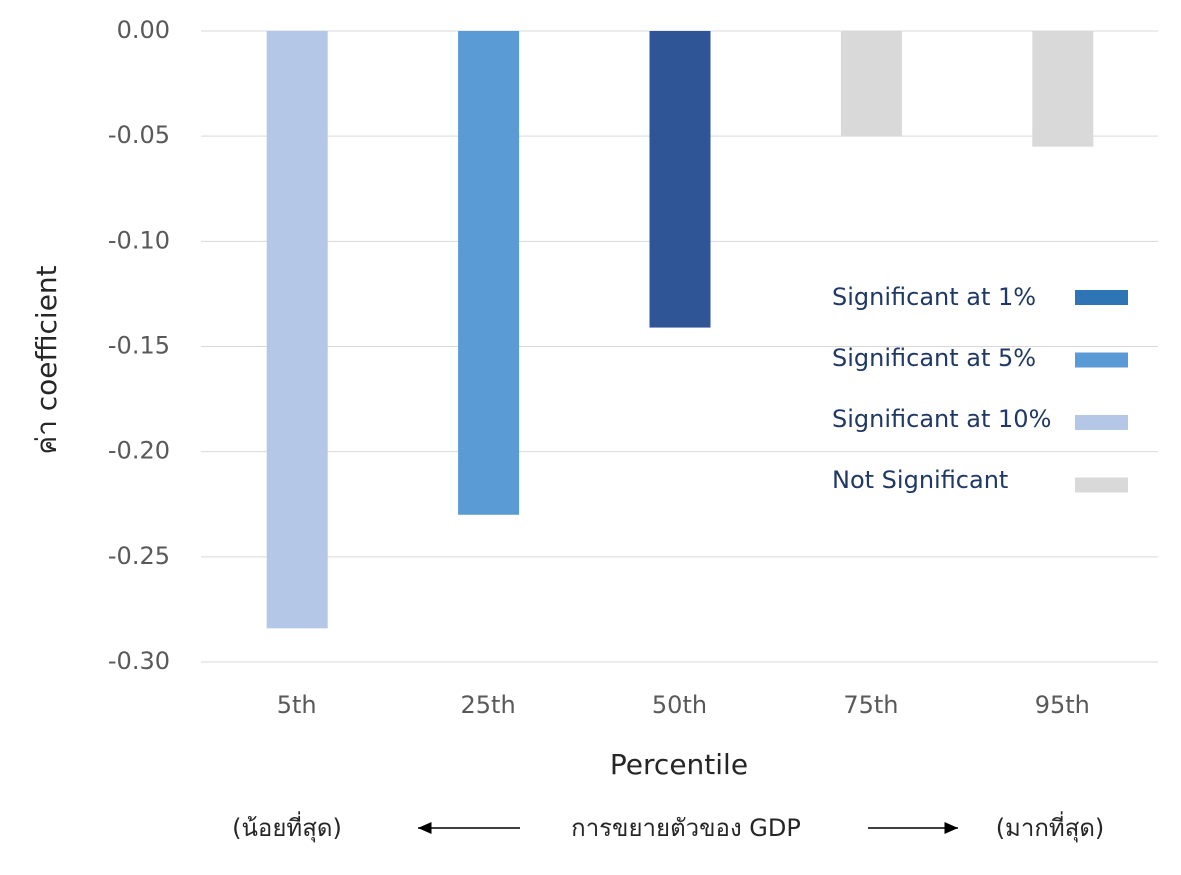  I want to click on y-tick-label: -0.10, so click(139, 240).